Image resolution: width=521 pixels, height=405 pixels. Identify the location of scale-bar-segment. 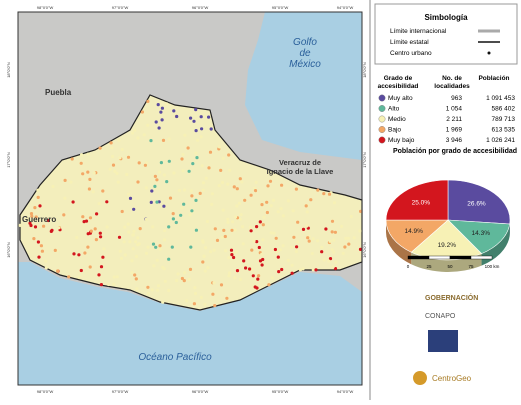
(460, 257).